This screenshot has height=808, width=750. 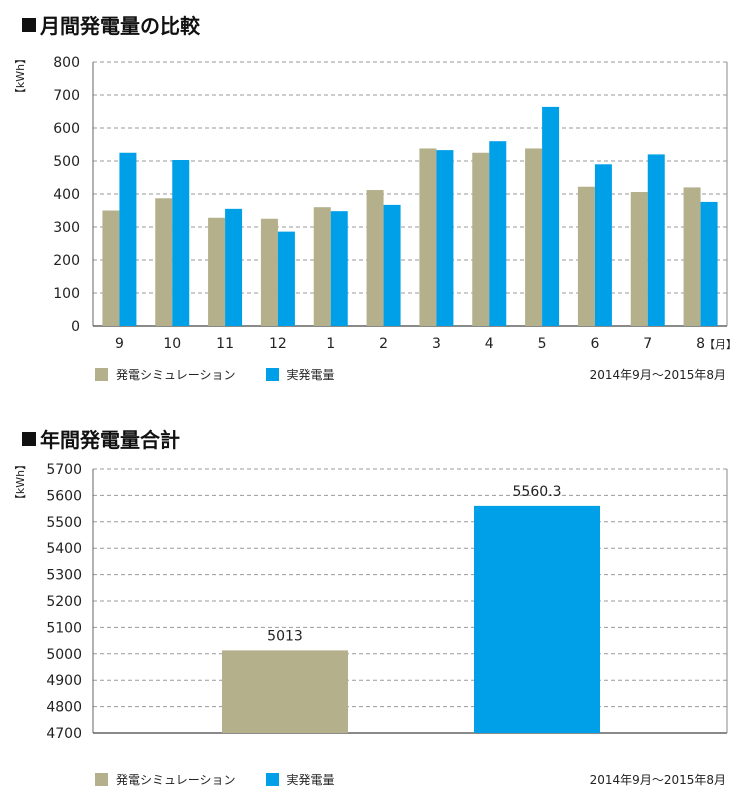 I want to click on monthly-chart-title: 月間発電量の比較, so click(x=111, y=24).